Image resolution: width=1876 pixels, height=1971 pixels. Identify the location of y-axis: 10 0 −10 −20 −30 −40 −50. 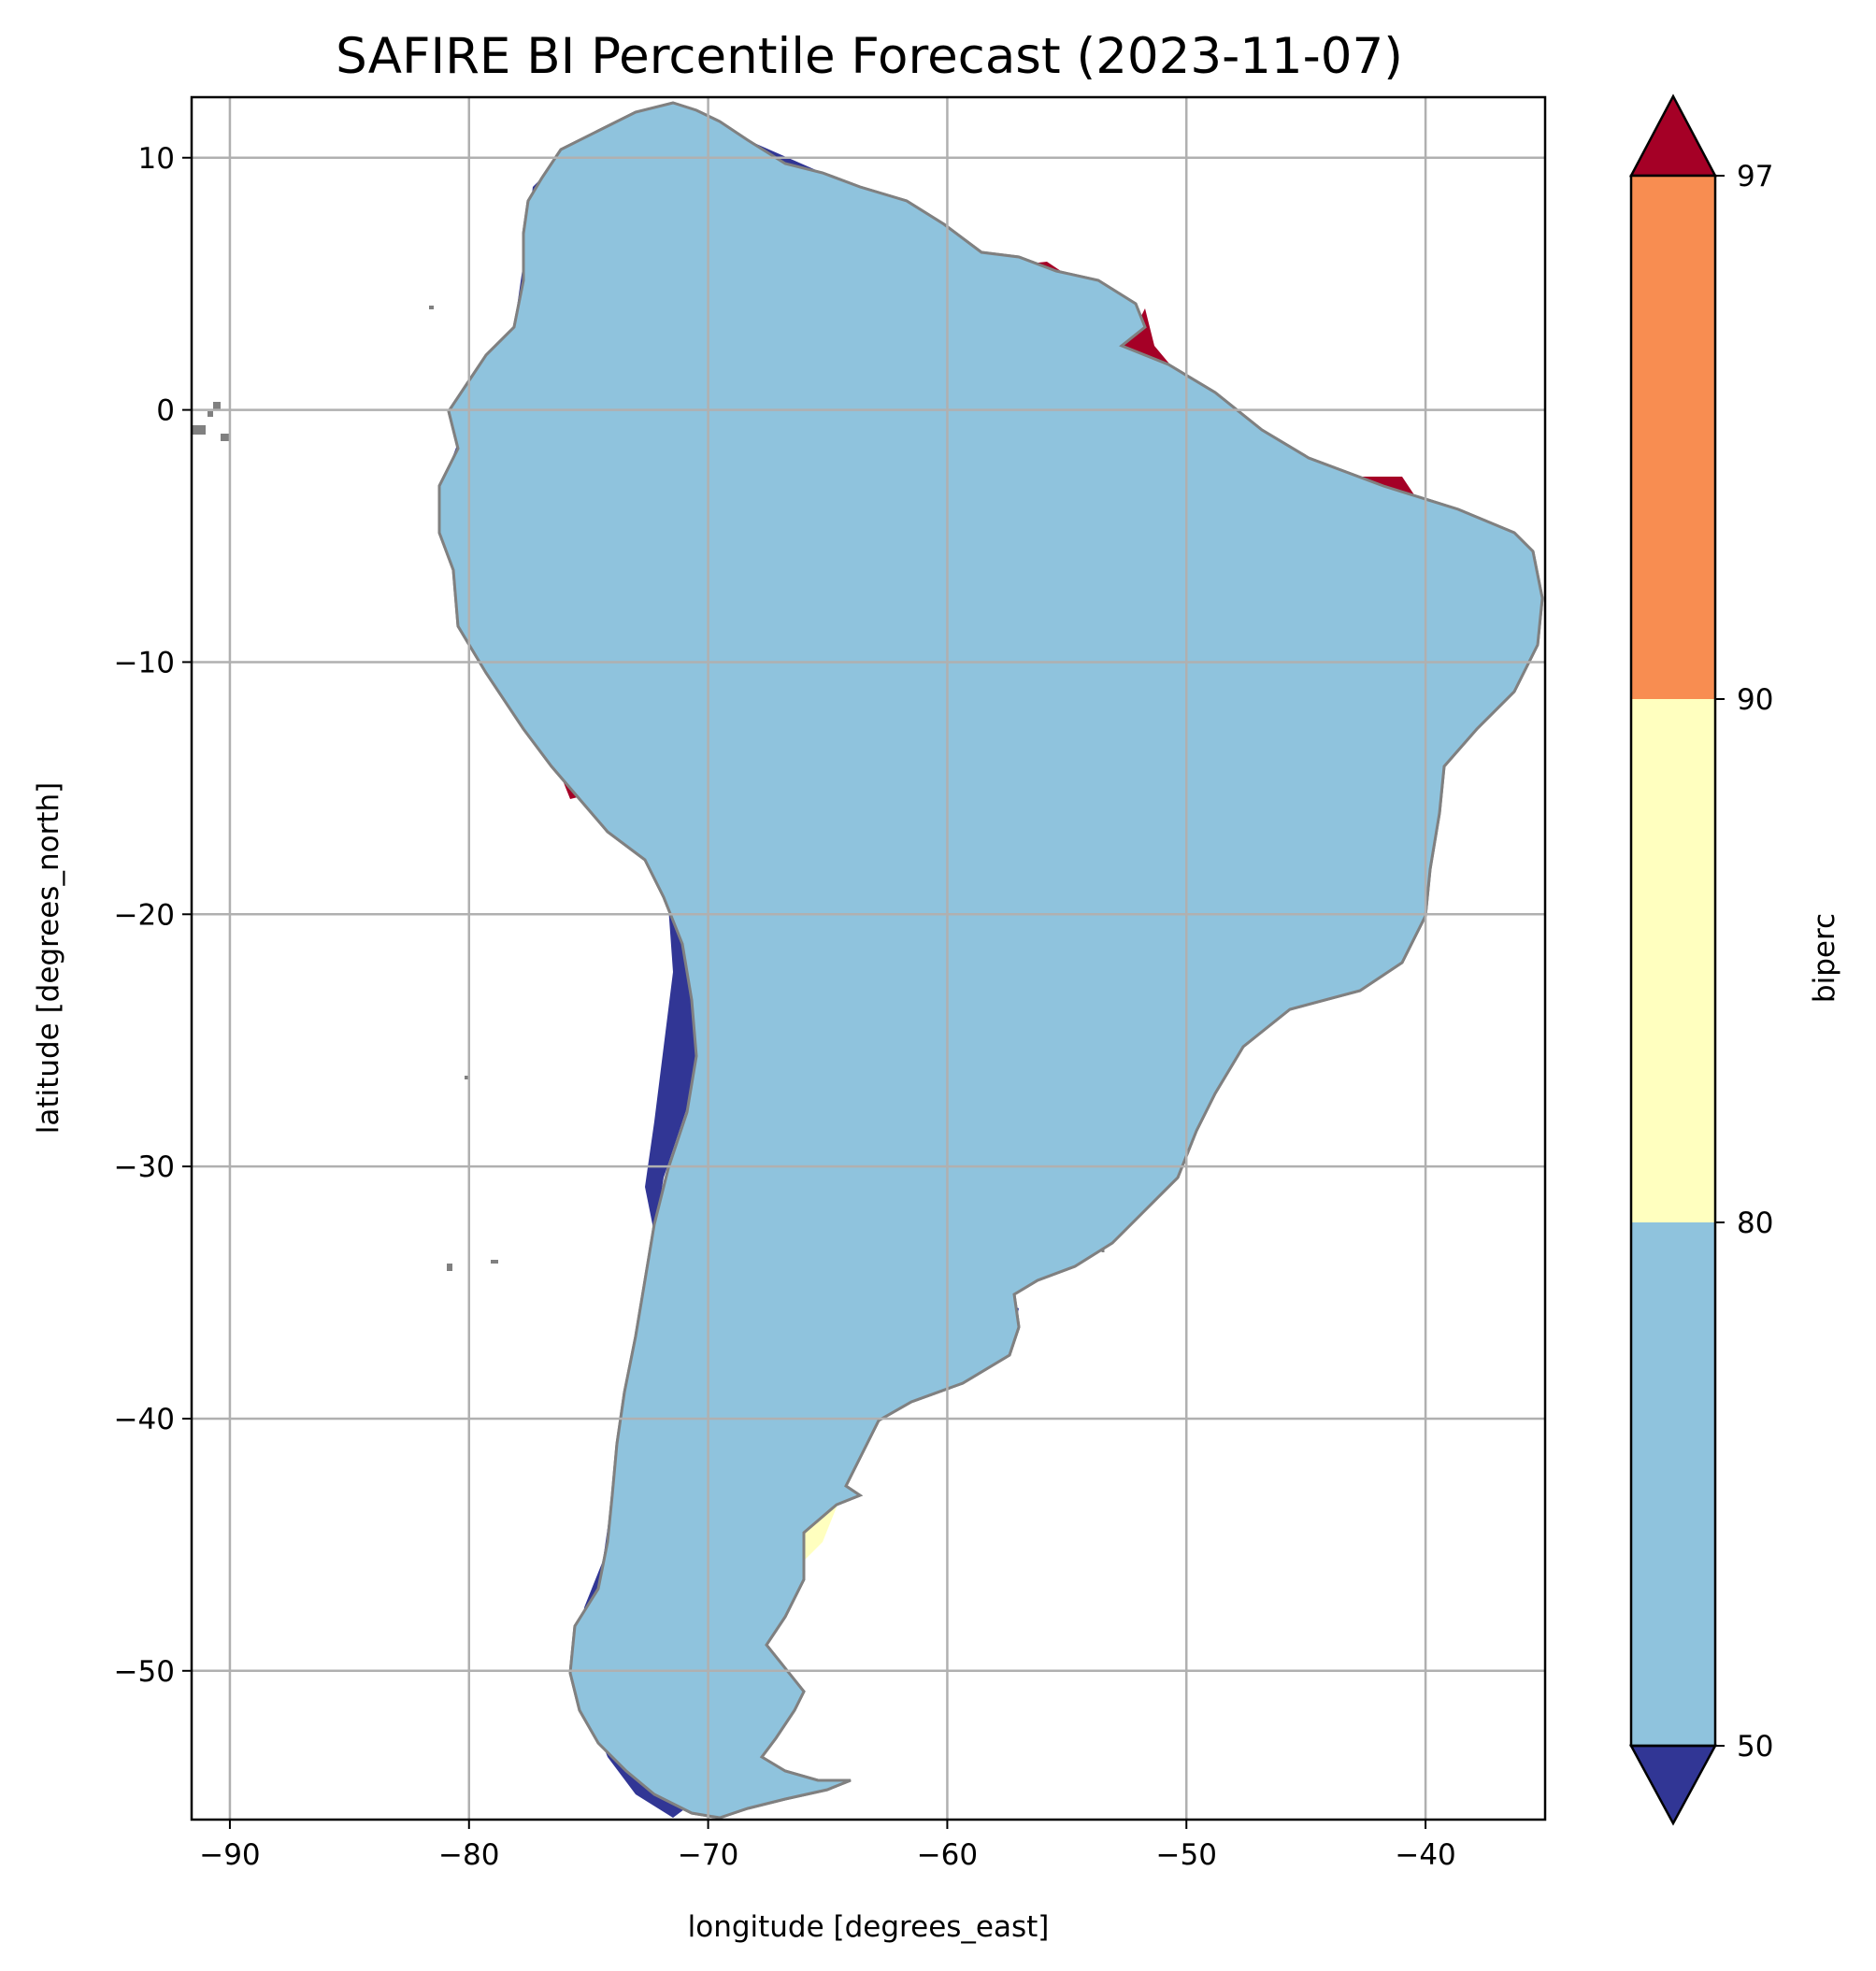
(153, 916).